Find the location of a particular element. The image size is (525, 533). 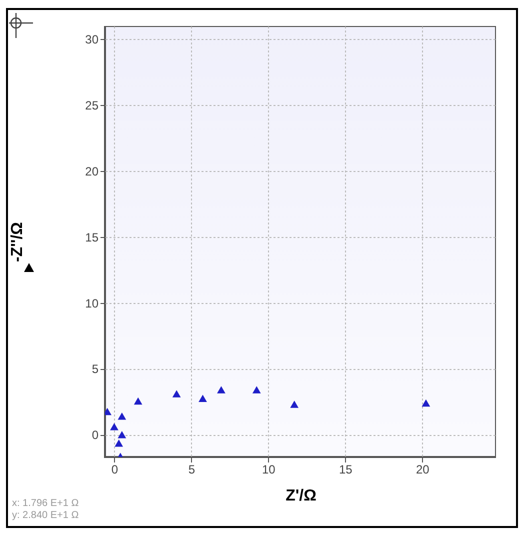

x-tick-label: 5 is located at coordinates (192, 469).